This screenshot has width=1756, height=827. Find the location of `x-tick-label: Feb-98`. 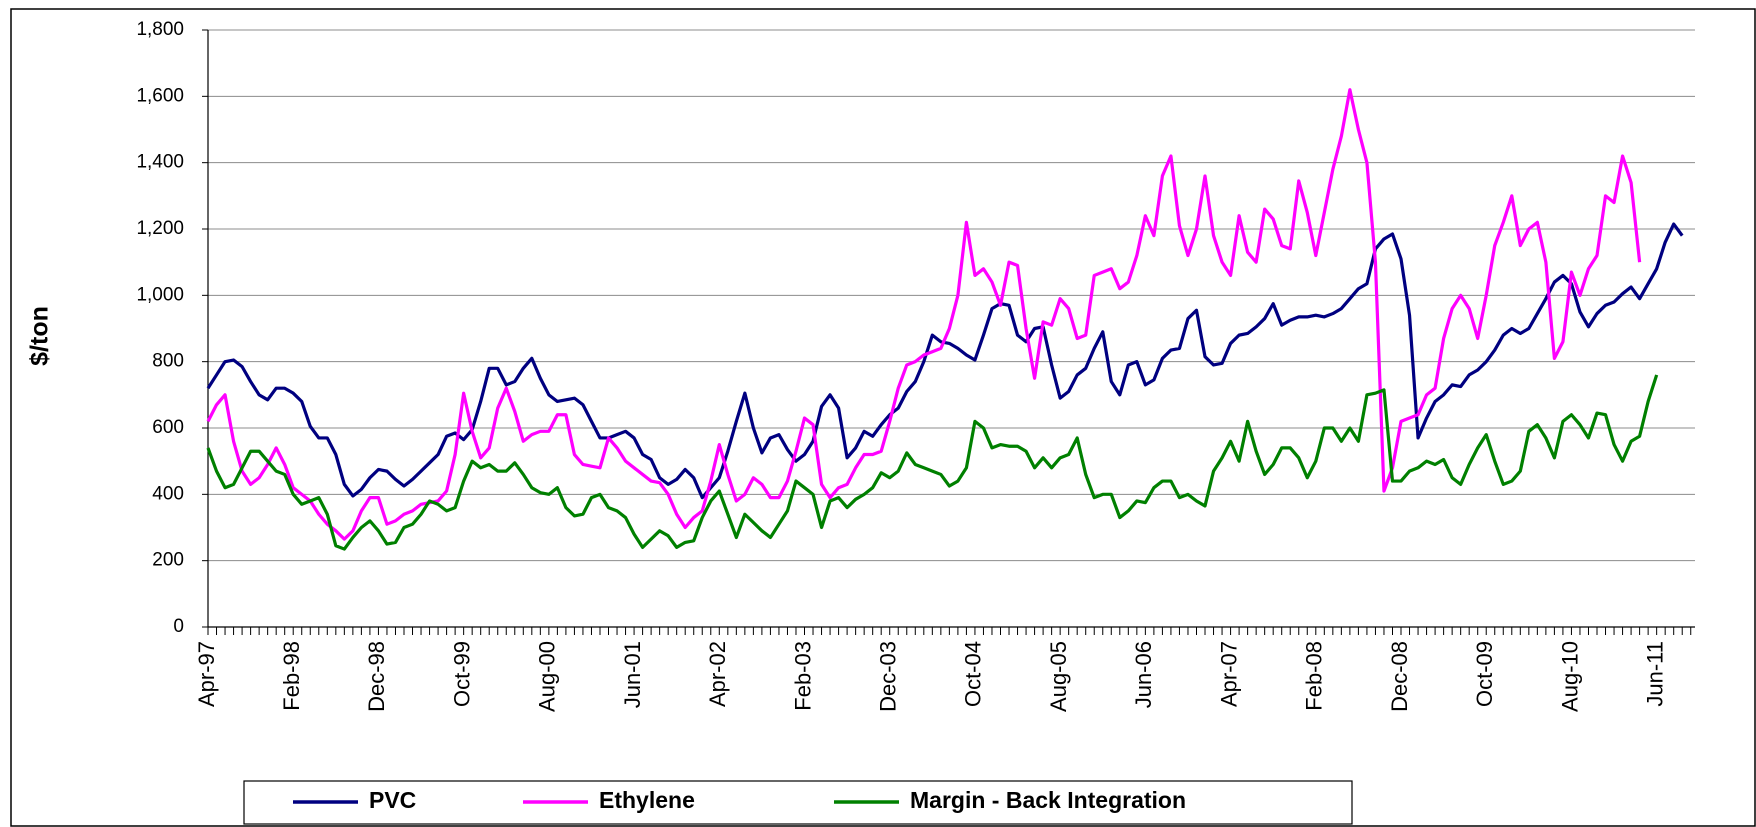

x-tick-label: Feb-98 is located at coordinates (291, 676).